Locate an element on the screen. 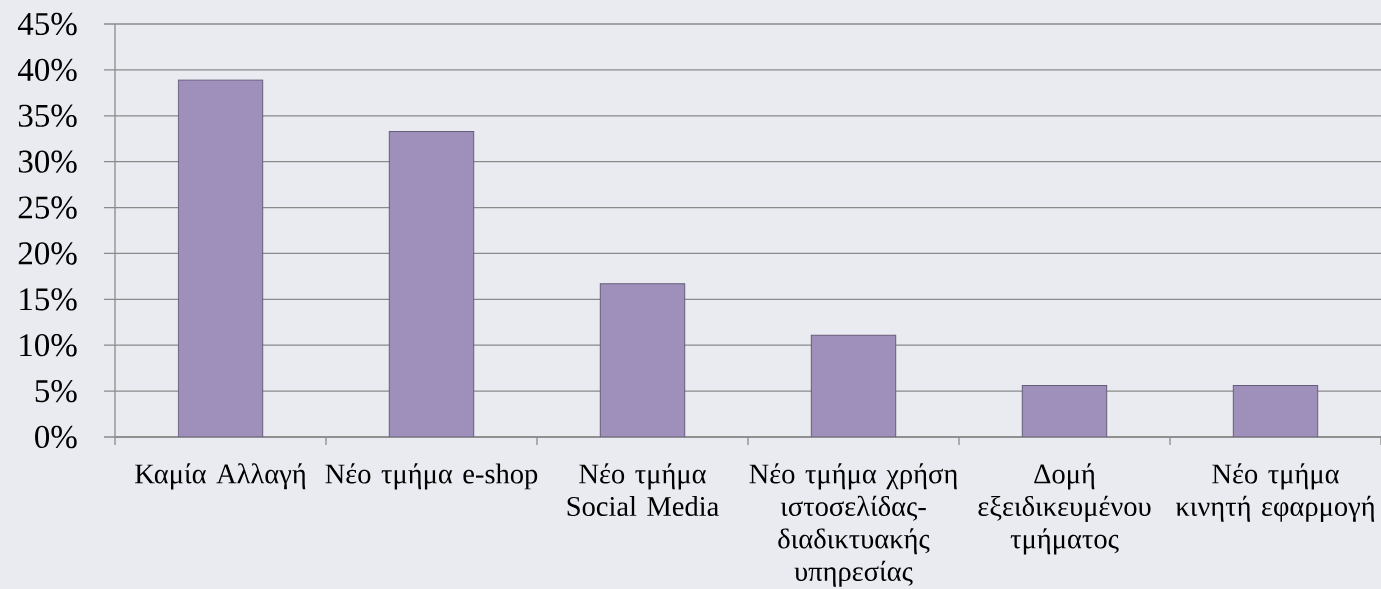 This screenshot has height=589, width=1381. x-tick-label: Δομή εξειδικευμένου τμήματος is located at coordinates (1064, 509).